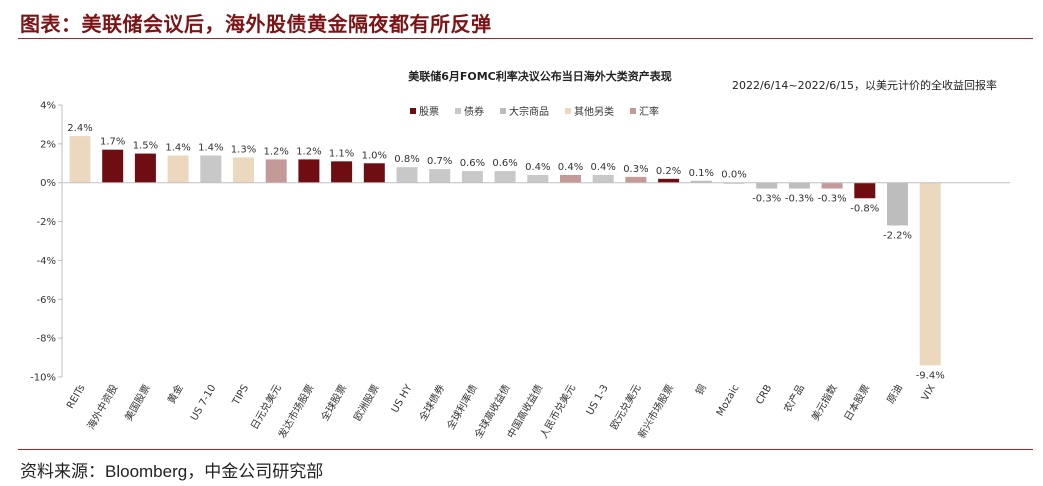 This screenshot has width=1043, height=486. I want to click on data-label: -9.4%, so click(930, 375).